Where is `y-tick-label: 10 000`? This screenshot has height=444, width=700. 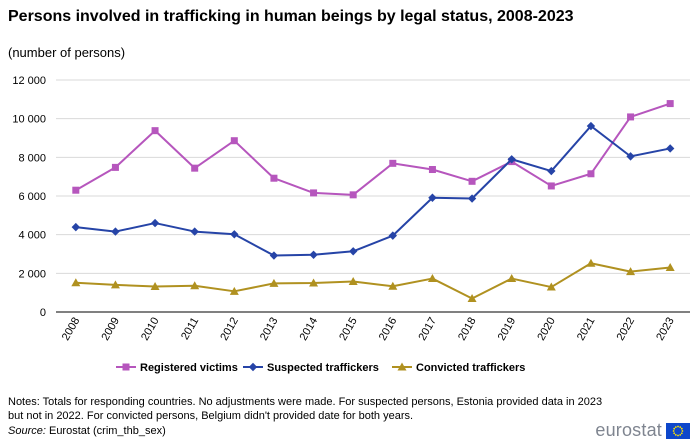 y-tick-label: 10 000 is located at coordinates (29, 120).